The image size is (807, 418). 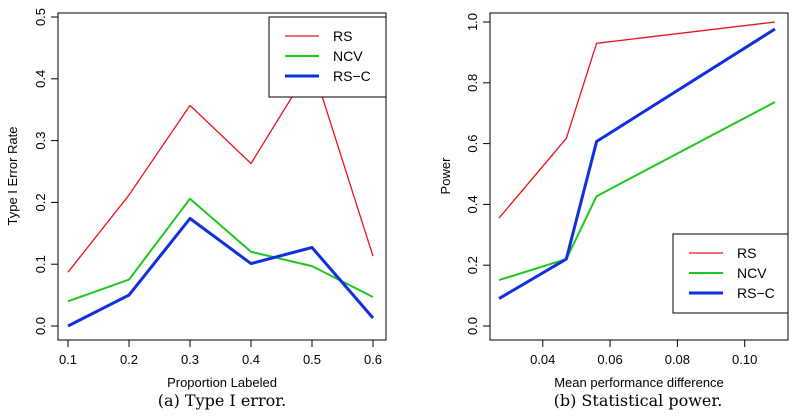 What do you see at coordinates (312, 359) in the screenshot?
I see `x-tick-label: 0.5` at bounding box center [312, 359].